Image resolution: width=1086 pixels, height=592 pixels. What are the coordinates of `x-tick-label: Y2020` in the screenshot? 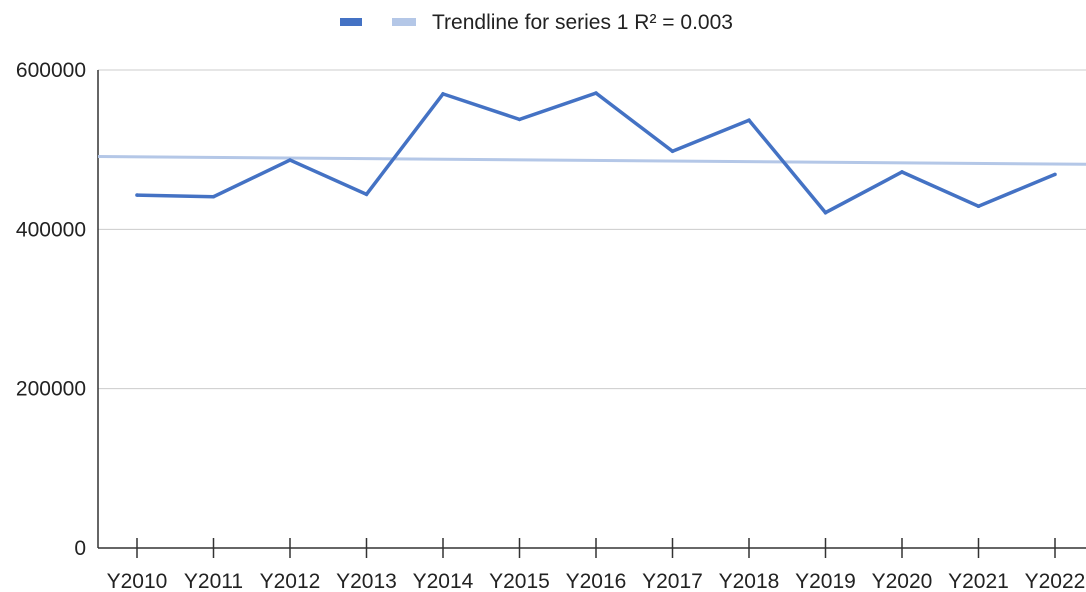 It's located at (902, 581).